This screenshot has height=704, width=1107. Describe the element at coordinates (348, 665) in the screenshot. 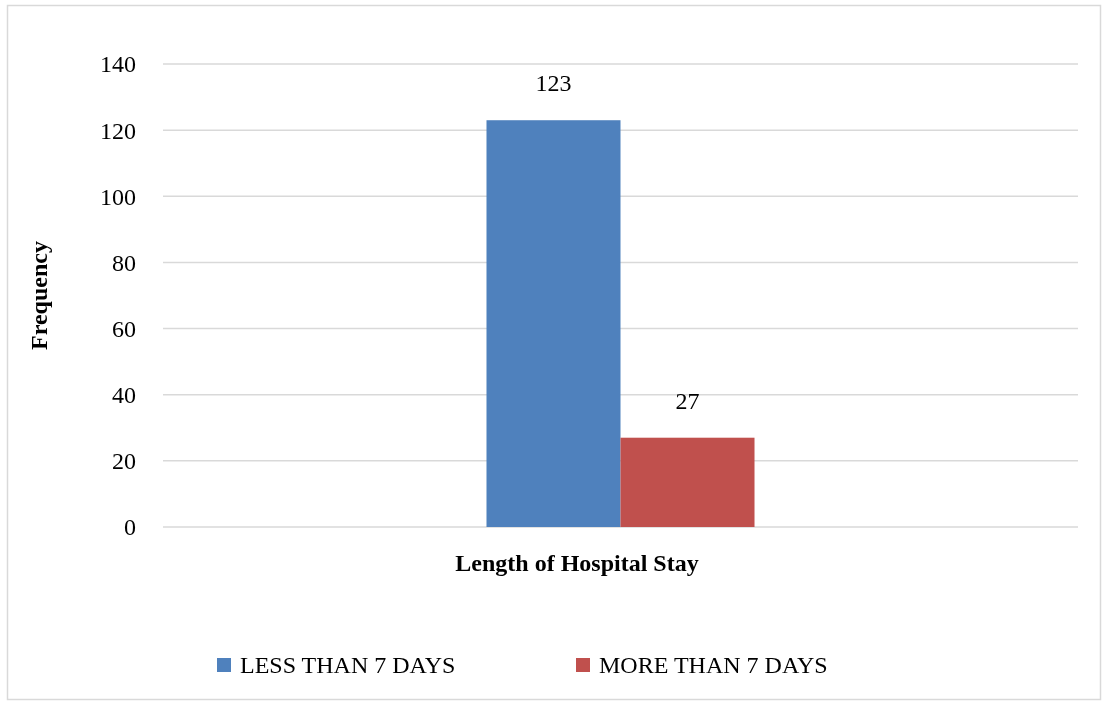

I see `legend-label: LESS THAN 7 DAYS` at that location.